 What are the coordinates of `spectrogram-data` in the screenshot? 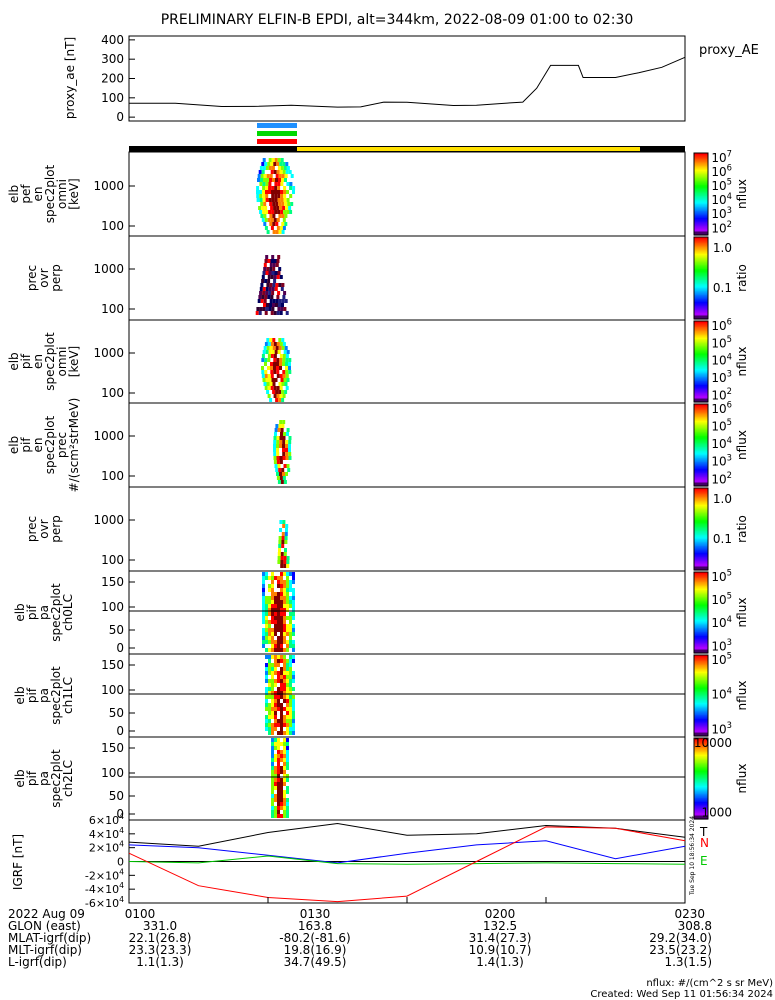 It's located at (276, 196).